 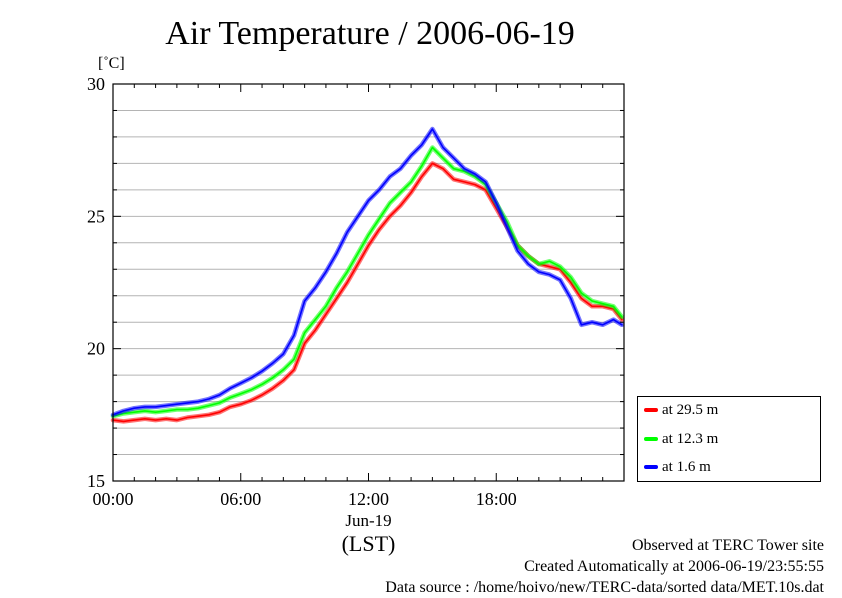 I want to click on x-tick-label: 00:00, so click(x=112, y=499).